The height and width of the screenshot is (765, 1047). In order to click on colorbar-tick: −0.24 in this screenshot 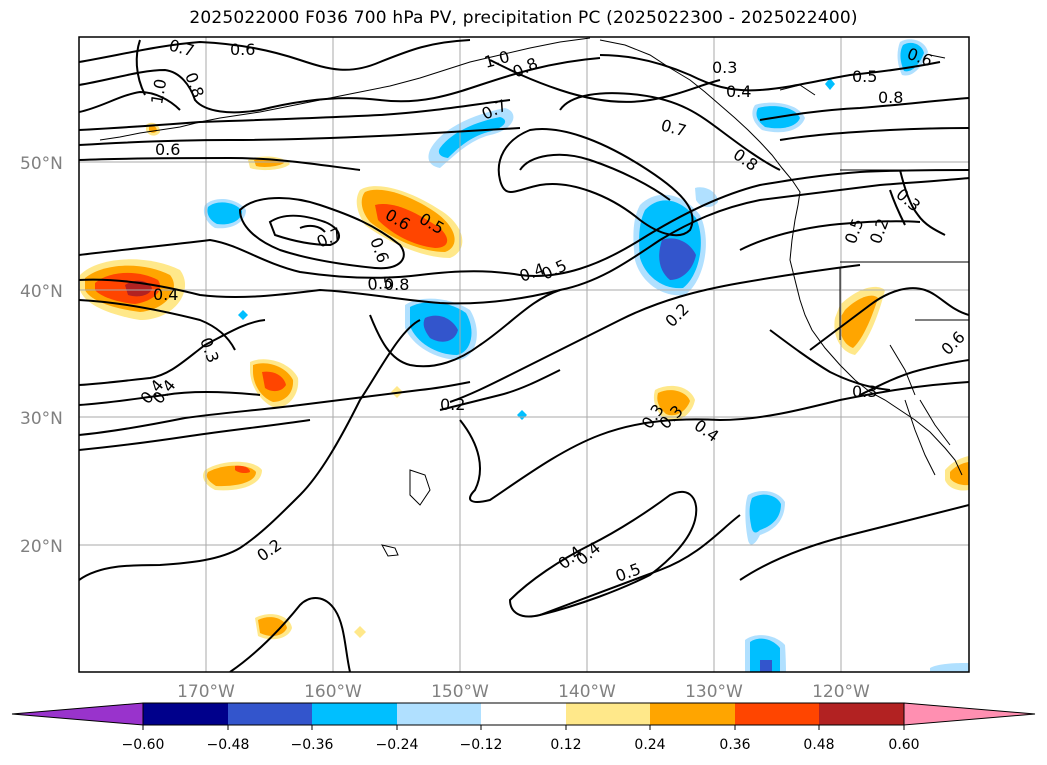, I will do `click(397, 745)`.